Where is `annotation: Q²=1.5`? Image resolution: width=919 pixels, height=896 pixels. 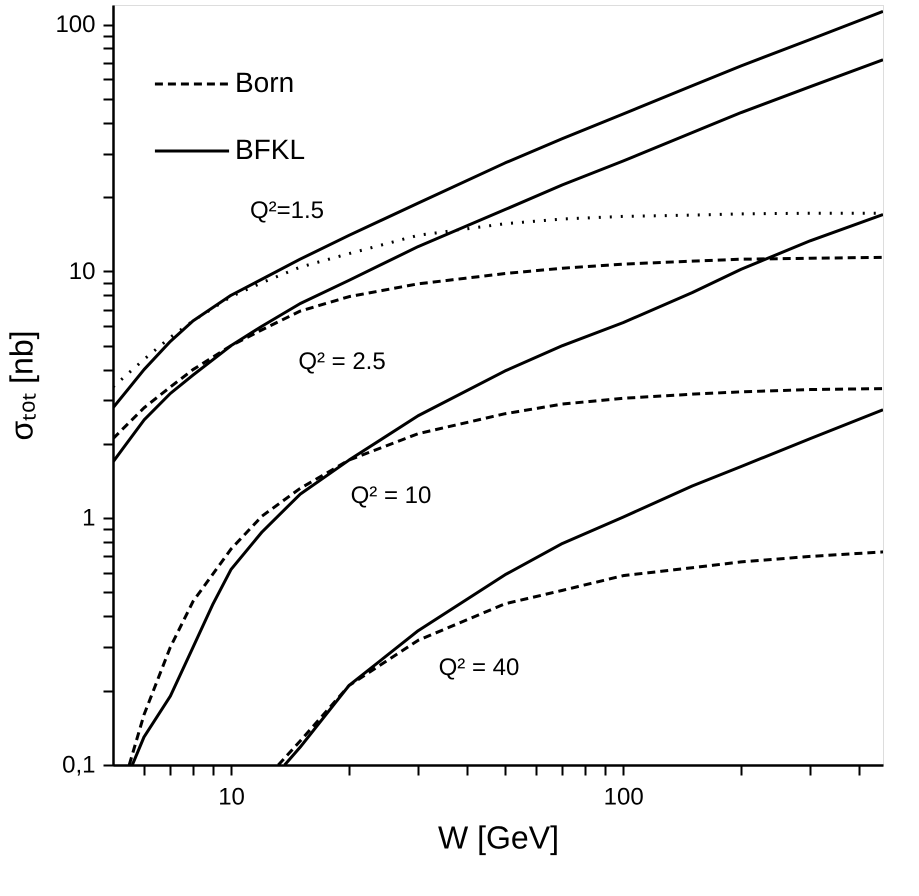
annotation: Q²=1.5 is located at coordinates (287, 210).